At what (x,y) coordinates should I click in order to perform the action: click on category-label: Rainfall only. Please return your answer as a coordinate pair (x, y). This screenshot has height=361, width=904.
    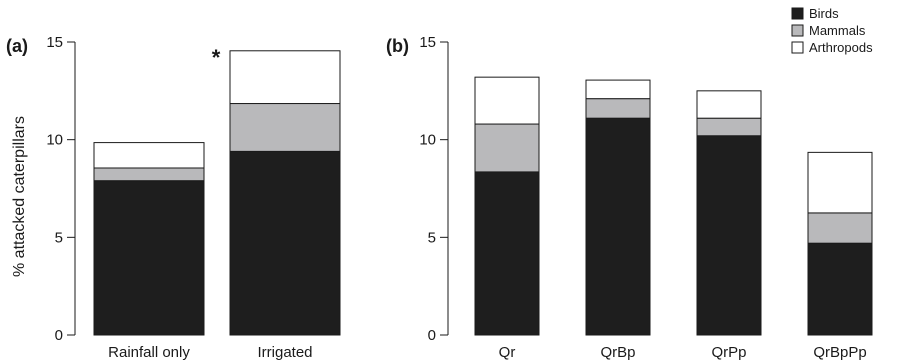
    Looking at the image, I should click on (149, 352).